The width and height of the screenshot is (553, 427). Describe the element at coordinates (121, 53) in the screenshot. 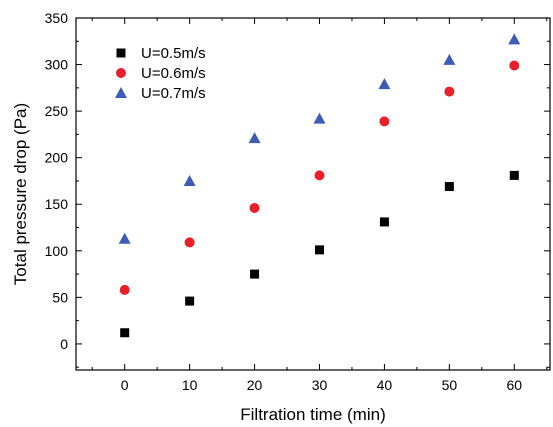

I see `legend-marker-square` at that location.